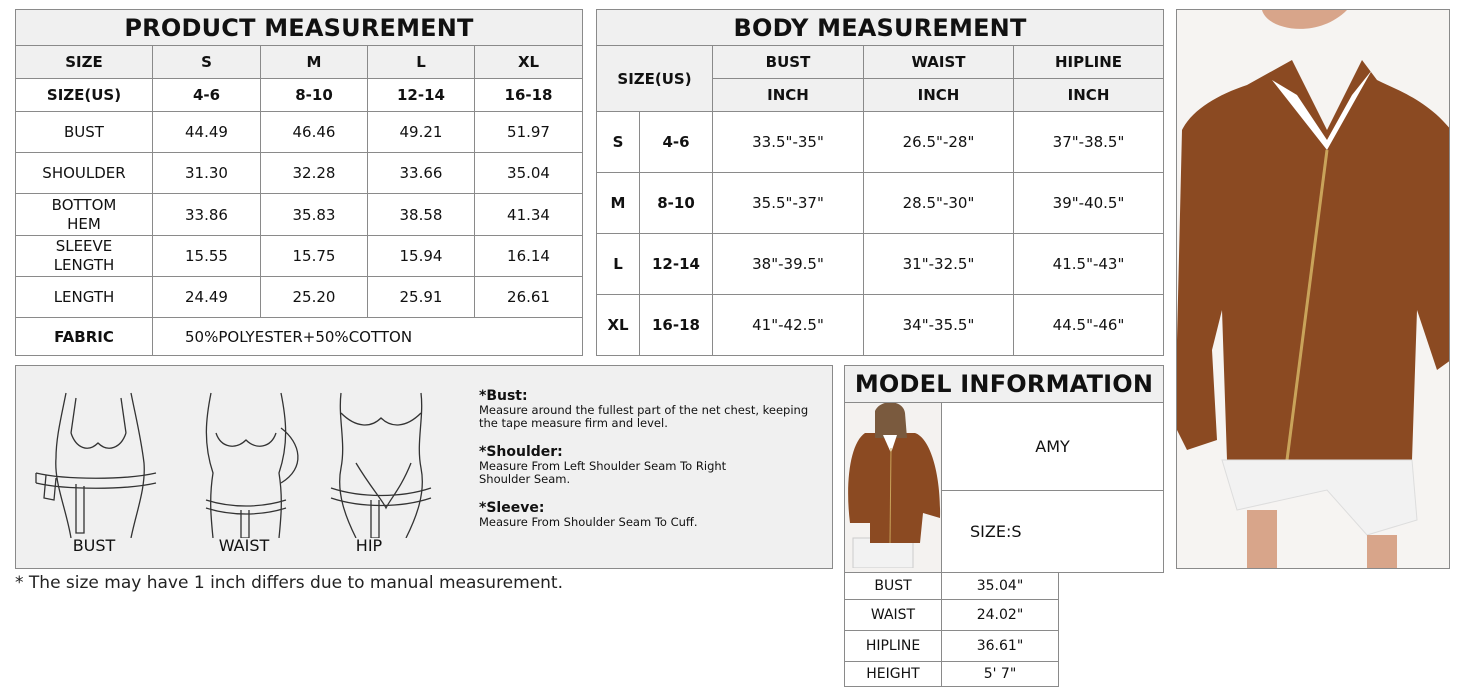 Image resolution: width=1464 pixels, height=687 pixels. What do you see at coordinates (528, 173) in the screenshot?
I see `value-cell: 35.04` at bounding box center [528, 173].